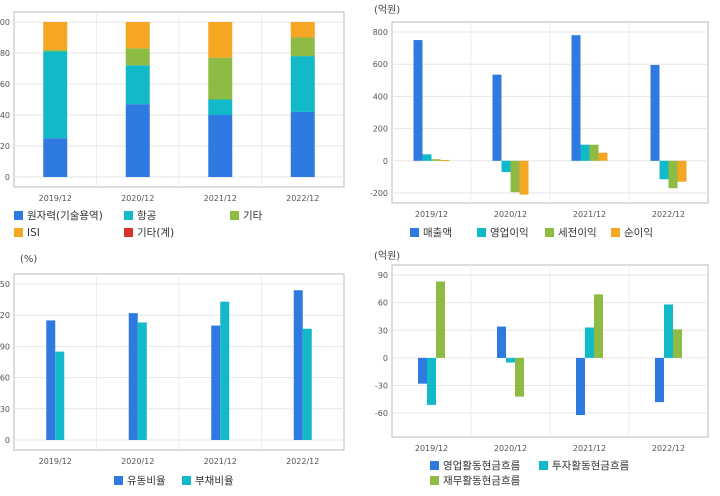  What do you see at coordinates (383, 275) in the screenshot?
I see `y-tick-label: 90` at bounding box center [383, 275].